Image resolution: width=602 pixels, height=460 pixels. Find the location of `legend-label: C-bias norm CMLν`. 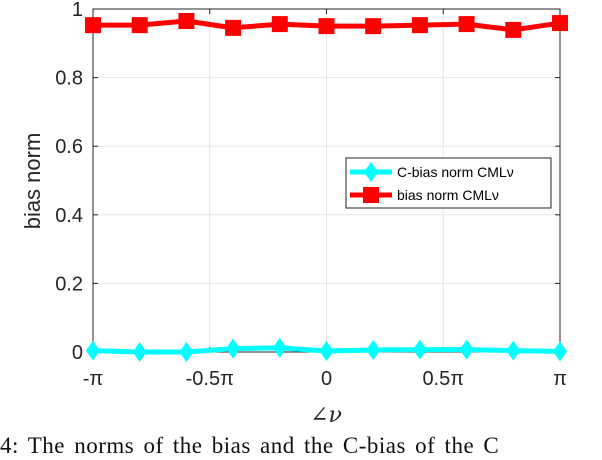

legend-label: C-bias norm CMLν is located at coordinates (455, 172).